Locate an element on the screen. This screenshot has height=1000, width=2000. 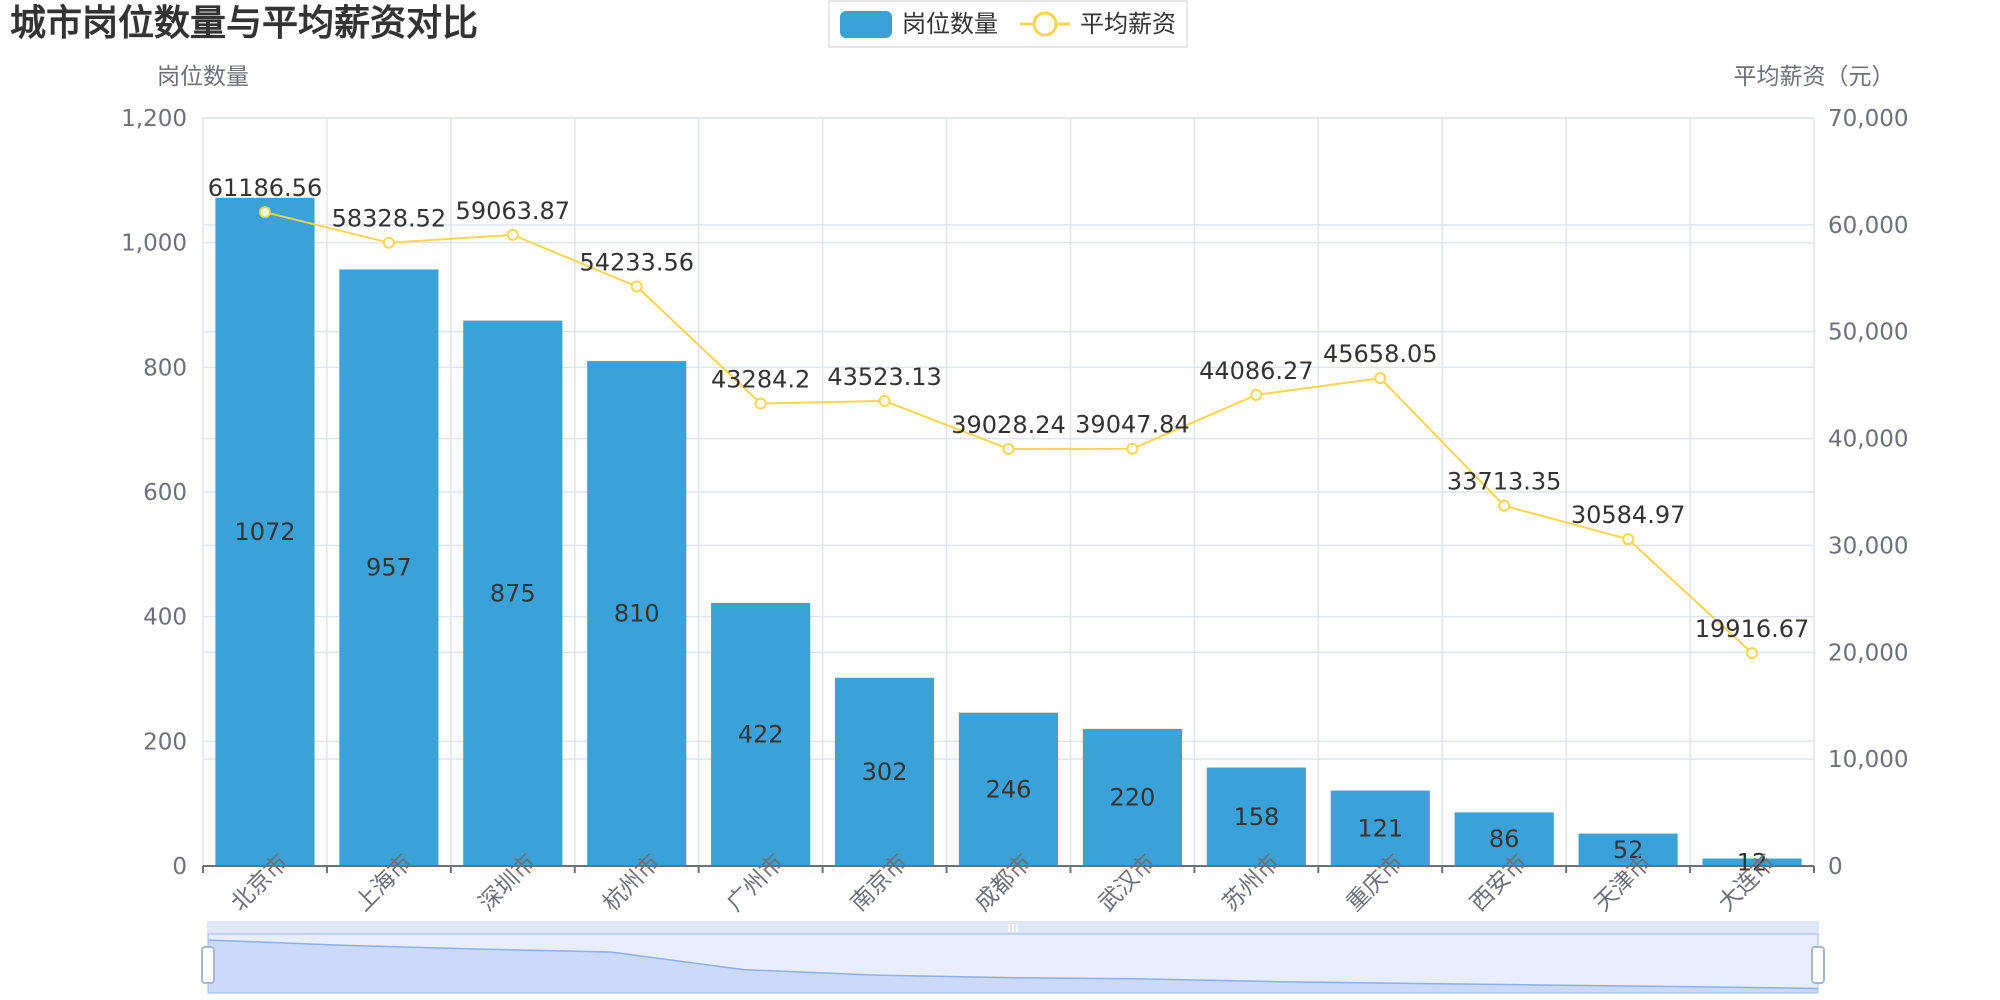
legend: 岗位数量 平均薪资 is located at coordinates (1008, 24).